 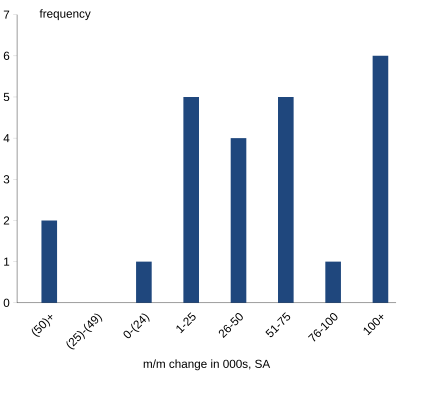 I want to click on x-axis-title: m/m change in 000s, SA, so click(x=207, y=364).